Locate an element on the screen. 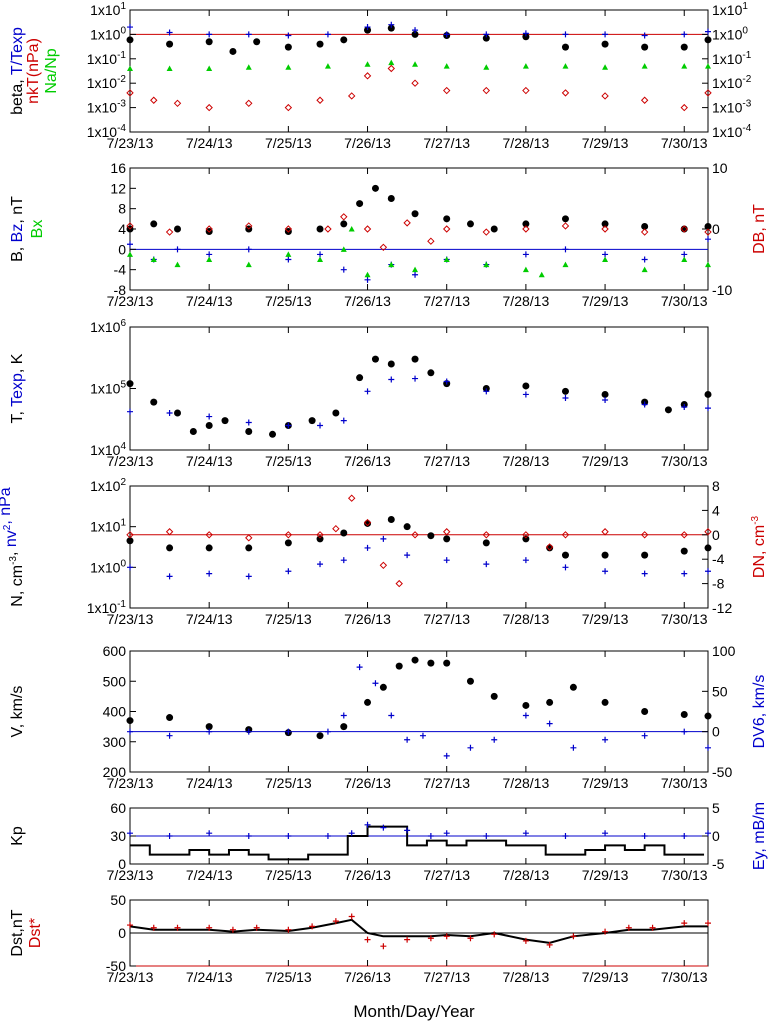 Image resolution: width=769 pixels, height=1029 pixels. y-tick-label: 8 is located at coordinates (122, 209).